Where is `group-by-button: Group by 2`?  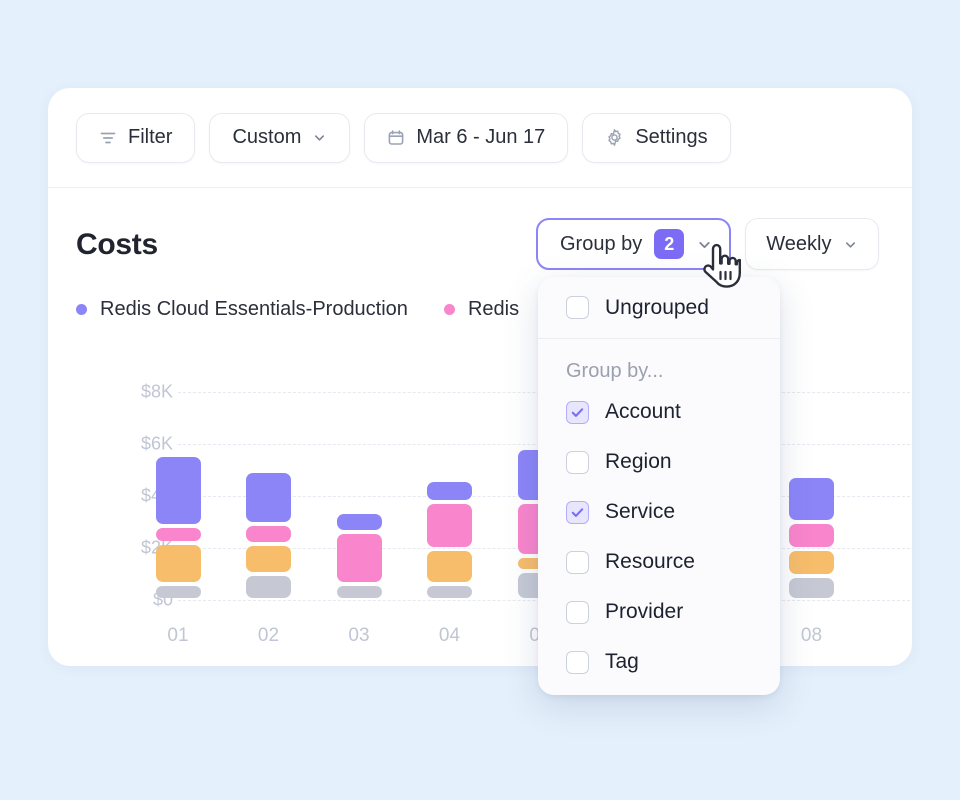 group-by-button: Group by 2 is located at coordinates (634, 244).